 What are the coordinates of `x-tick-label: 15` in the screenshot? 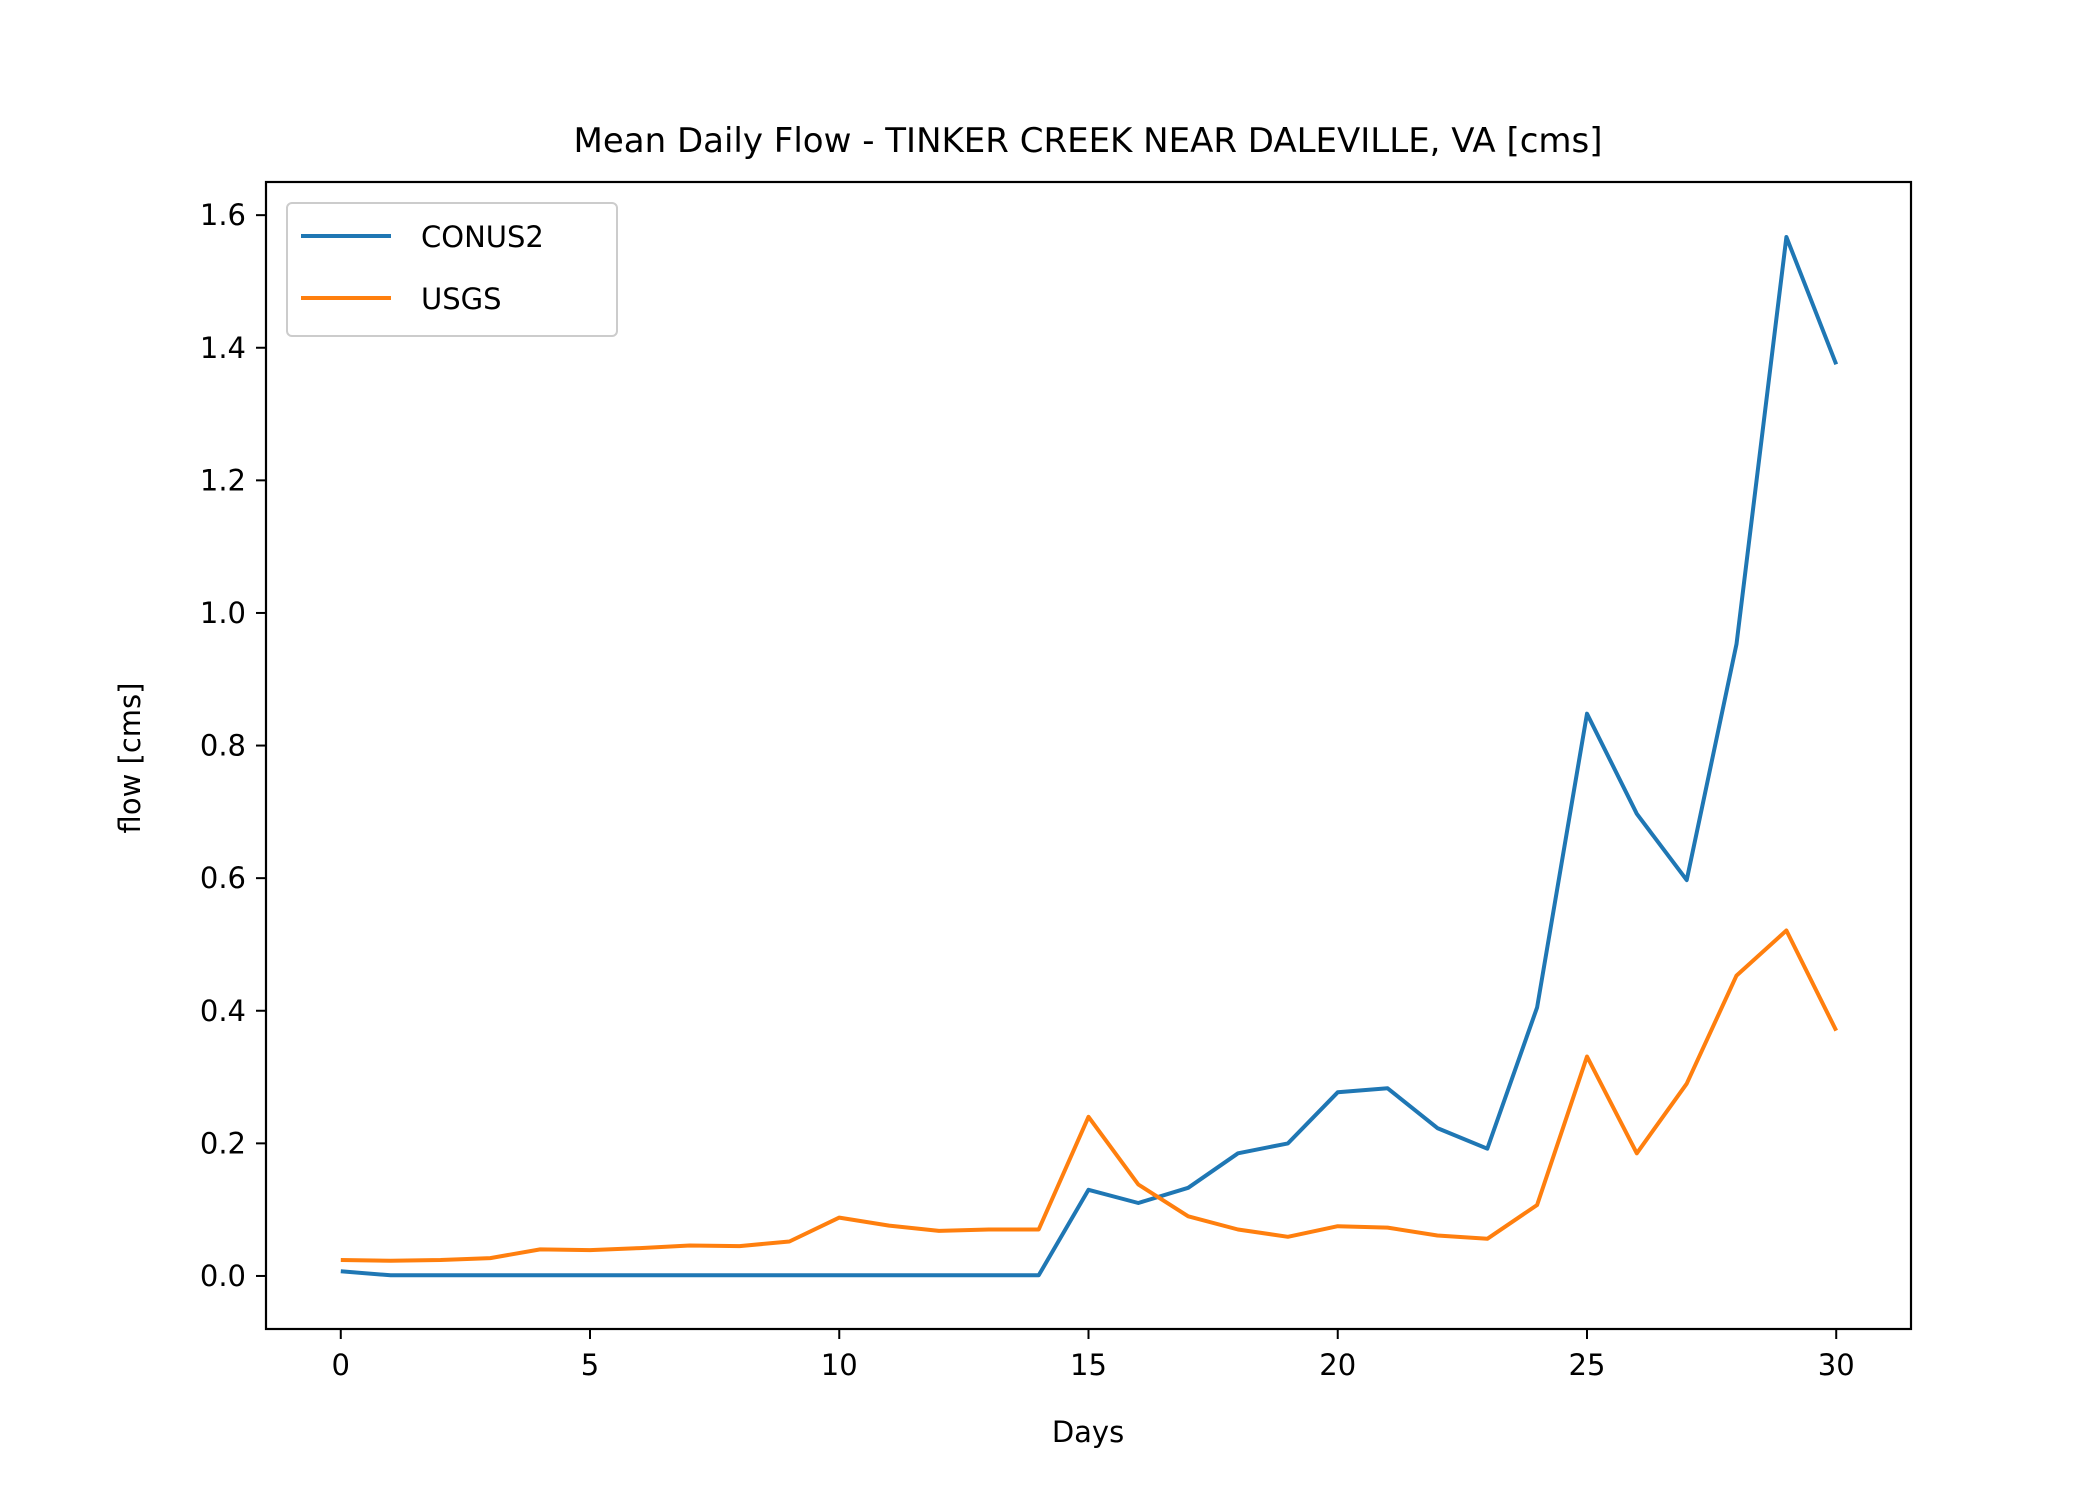 It's located at (1088, 1365).